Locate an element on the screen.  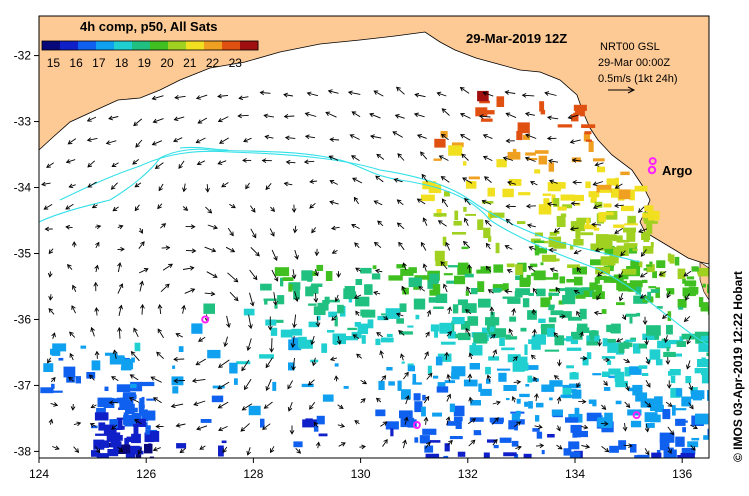
composite-label: 4h comp, p50, All Sats is located at coordinates (149, 26).